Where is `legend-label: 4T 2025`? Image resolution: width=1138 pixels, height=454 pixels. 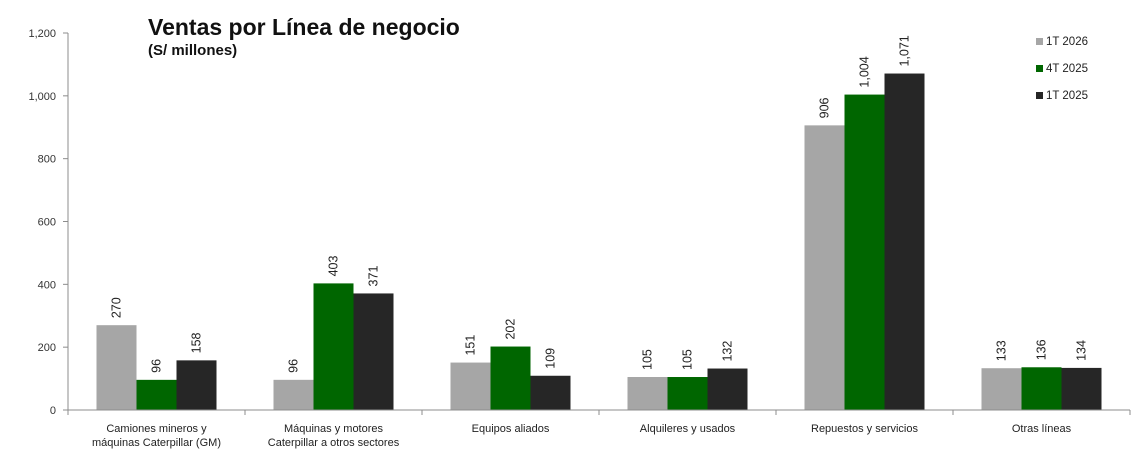 legend-label: 4T 2025 is located at coordinates (1067, 68).